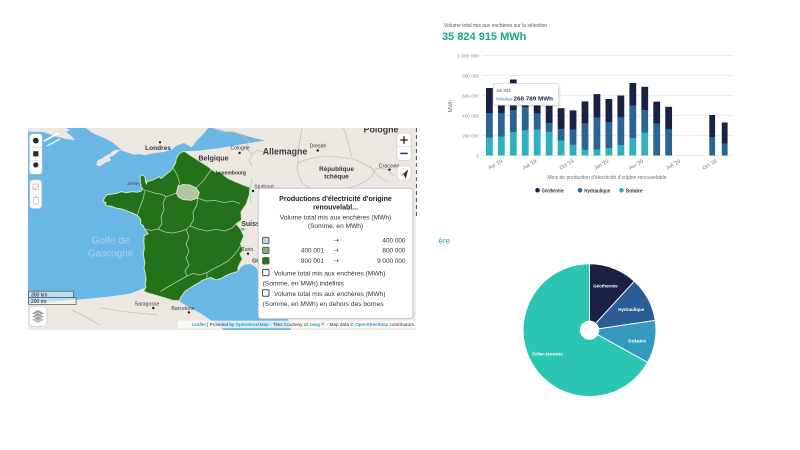  Describe the element at coordinates (335, 226) in the screenshot. I see `svg-text: (Somme, en MWh)` at that location.